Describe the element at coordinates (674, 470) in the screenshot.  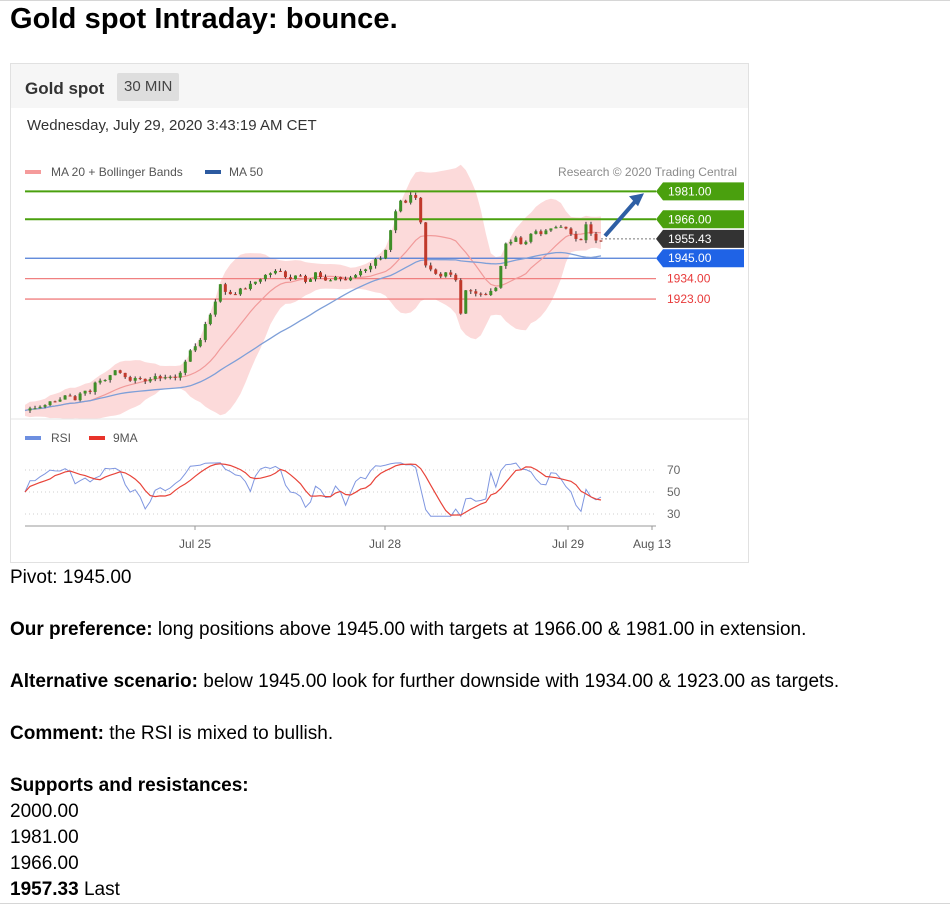
I see `rsi-tick-label: 70` at that location.